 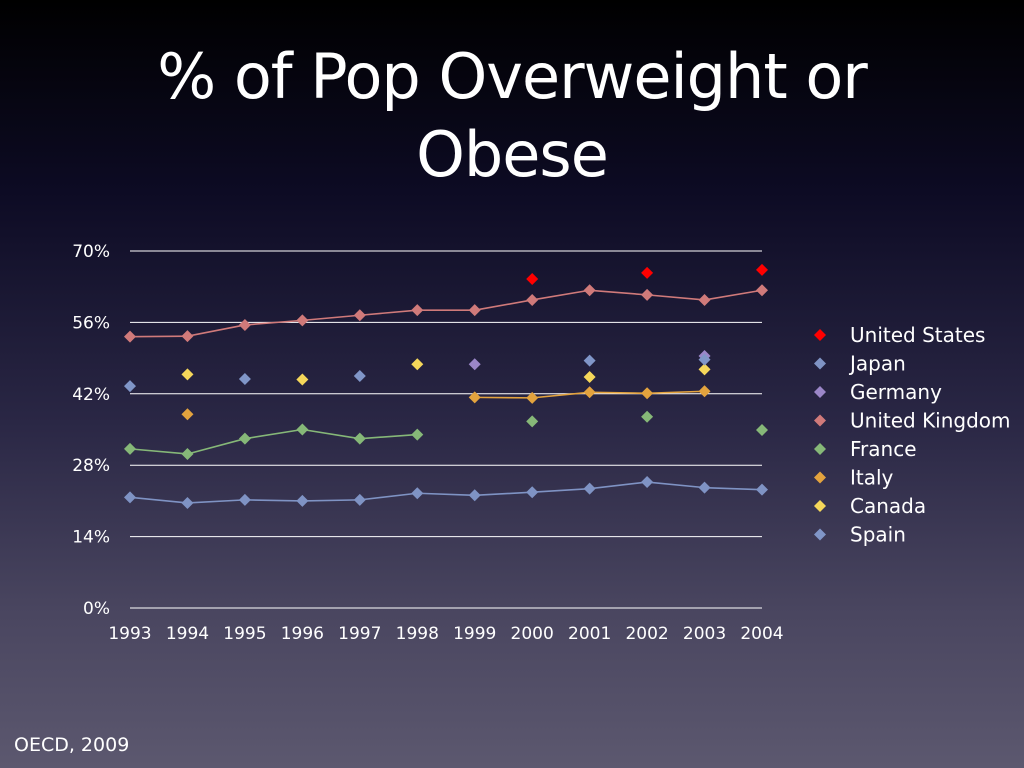 I want to click on legend-label: France, so click(x=883, y=449).